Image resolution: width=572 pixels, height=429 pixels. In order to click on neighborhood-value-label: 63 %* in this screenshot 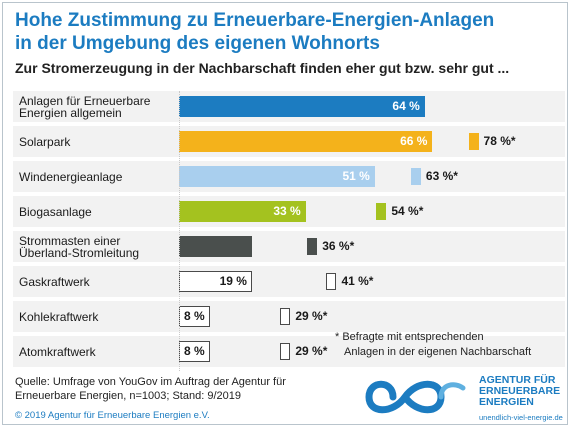, I will do `click(441, 176)`.